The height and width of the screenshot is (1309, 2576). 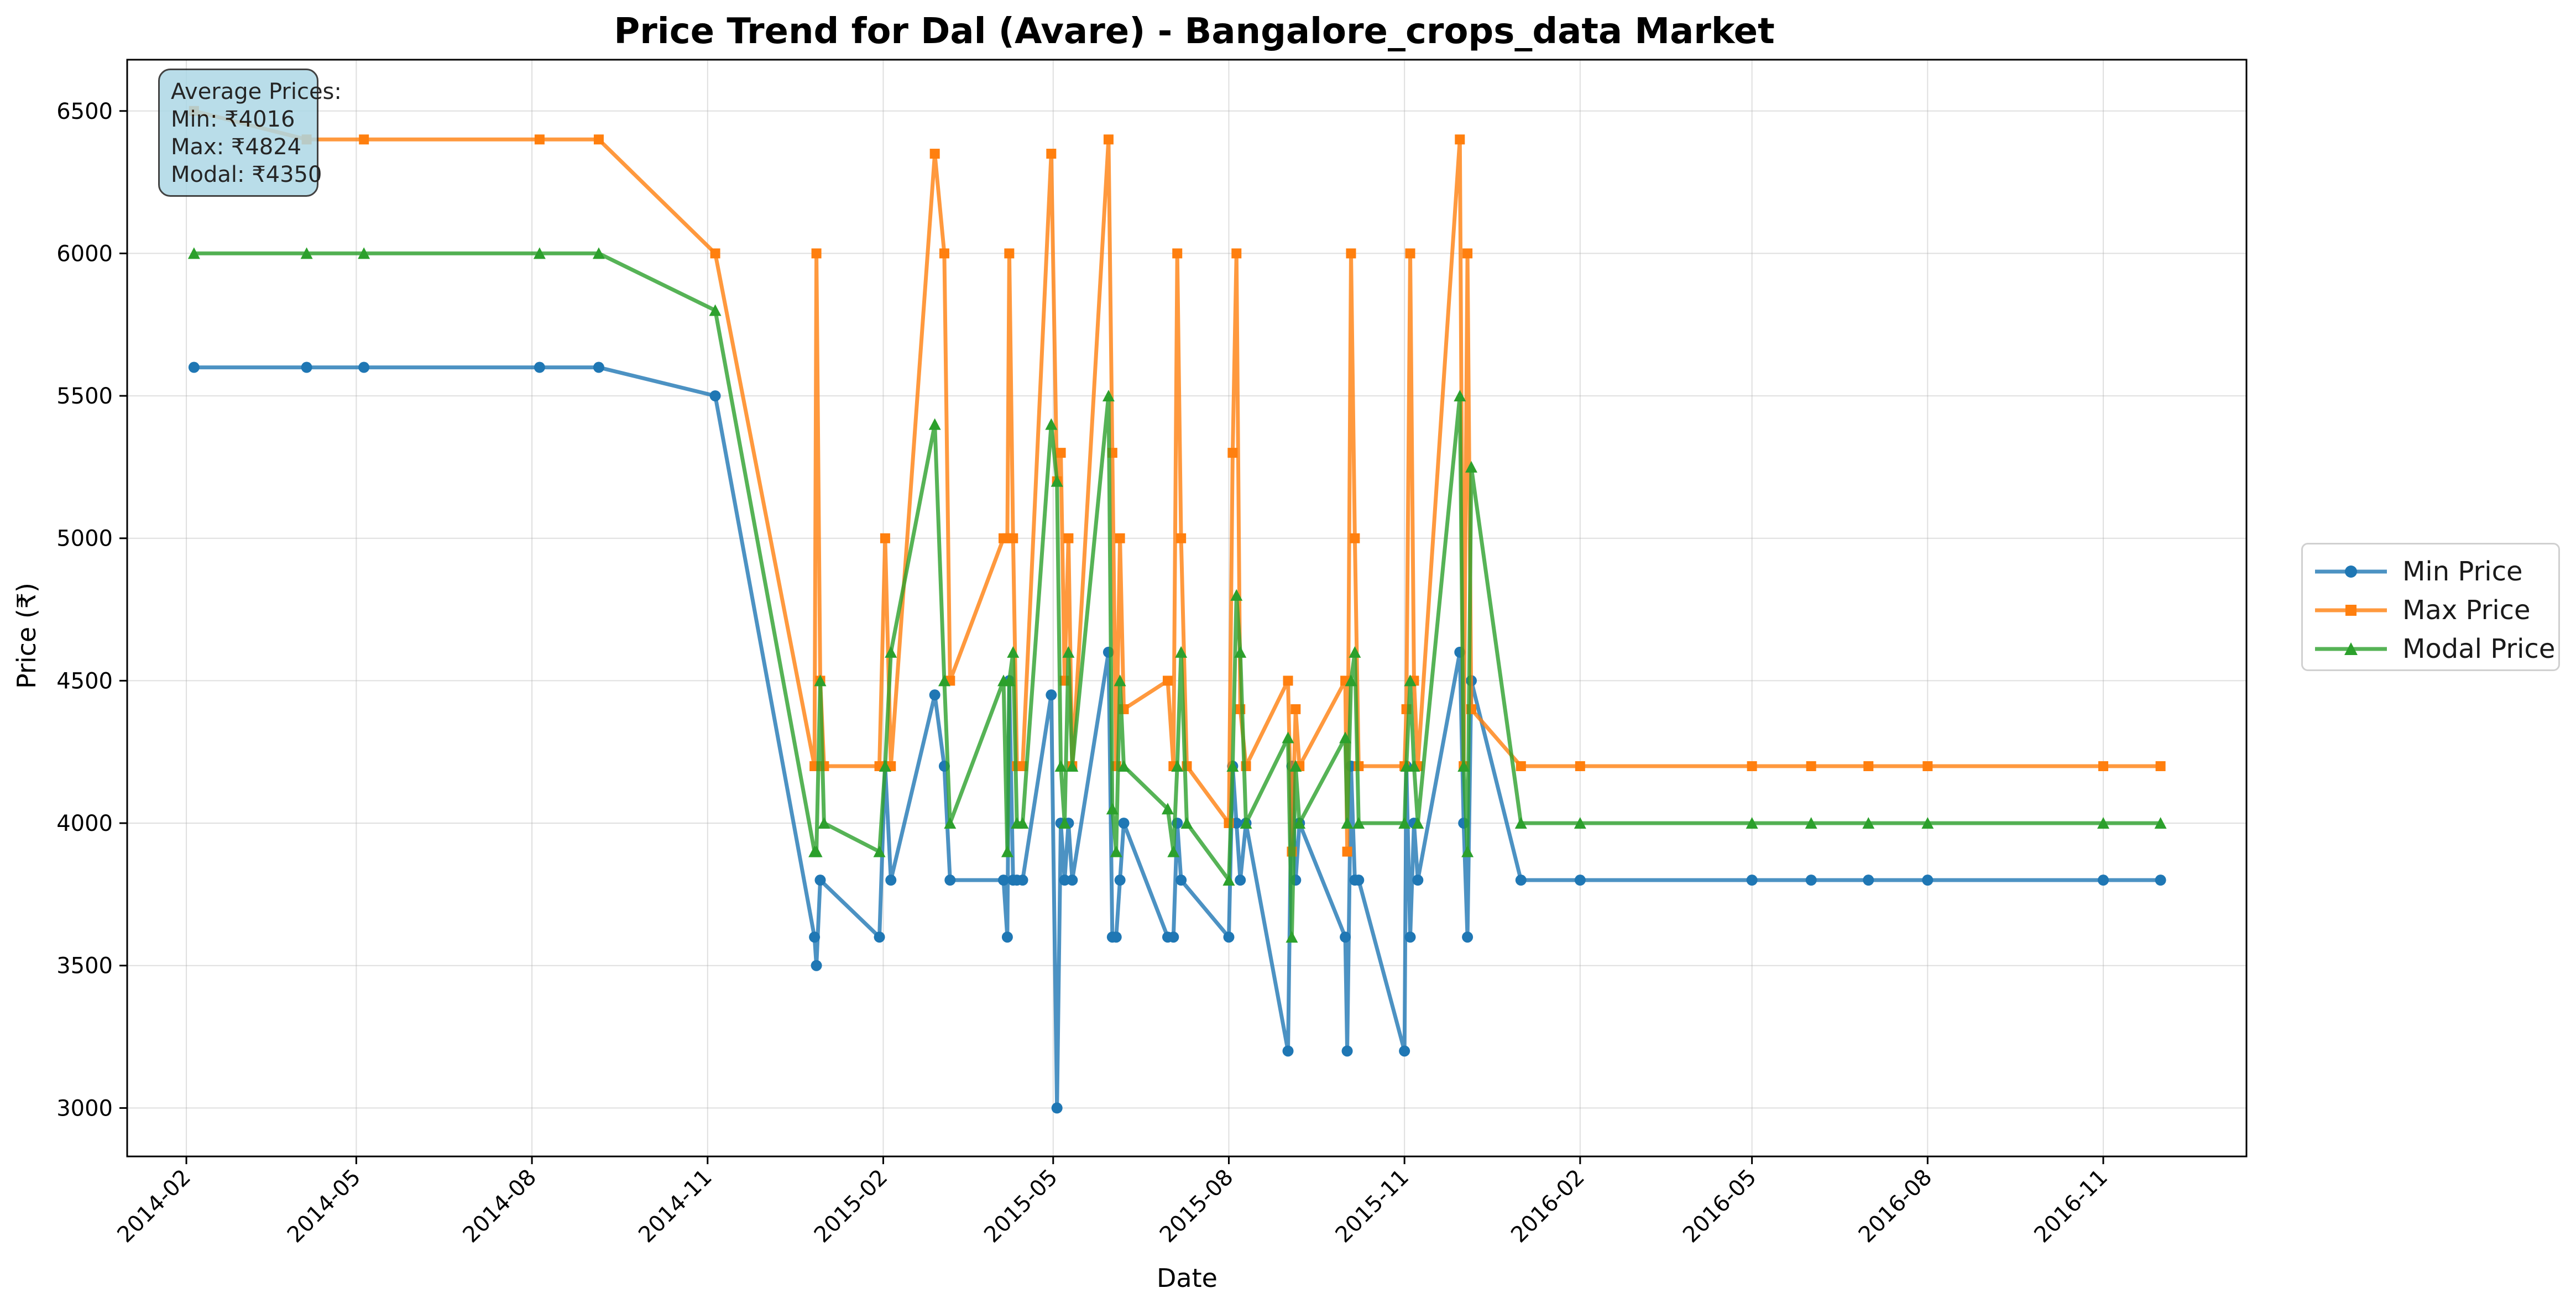 I want to click on y-tick-label: 6000, so click(x=84, y=253).